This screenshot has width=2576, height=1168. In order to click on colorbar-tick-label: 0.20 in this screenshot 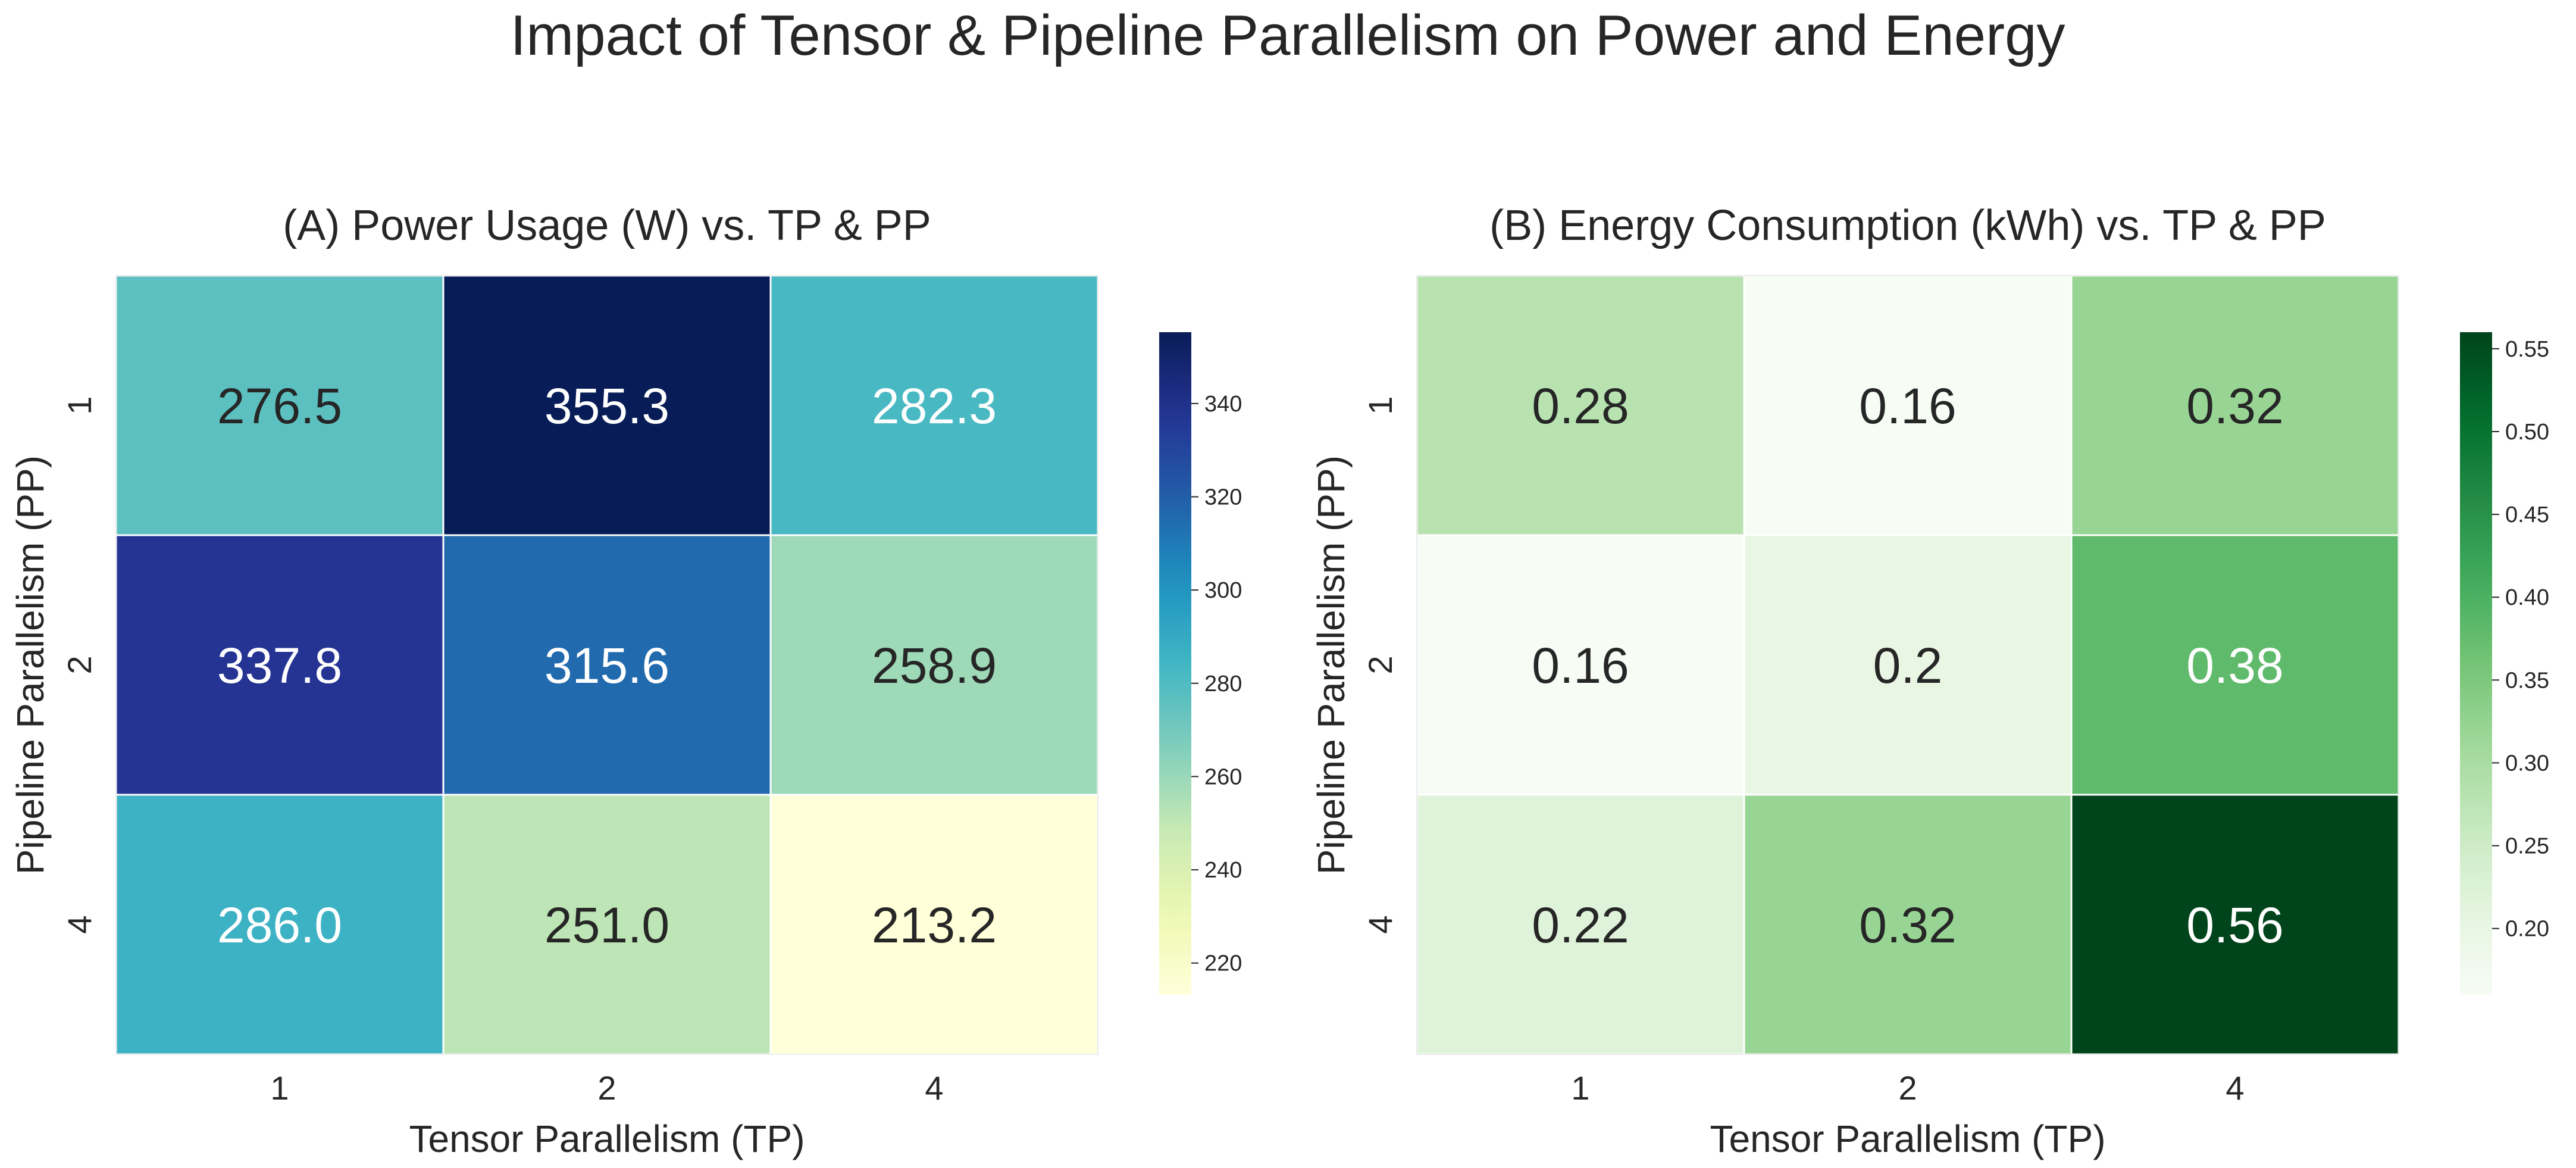, I will do `click(2527, 930)`.